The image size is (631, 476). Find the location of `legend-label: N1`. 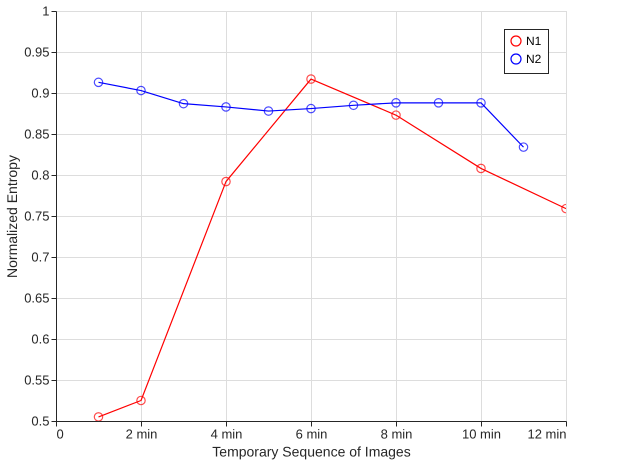

legend-label: N1 is located at coordinates (534, 41).